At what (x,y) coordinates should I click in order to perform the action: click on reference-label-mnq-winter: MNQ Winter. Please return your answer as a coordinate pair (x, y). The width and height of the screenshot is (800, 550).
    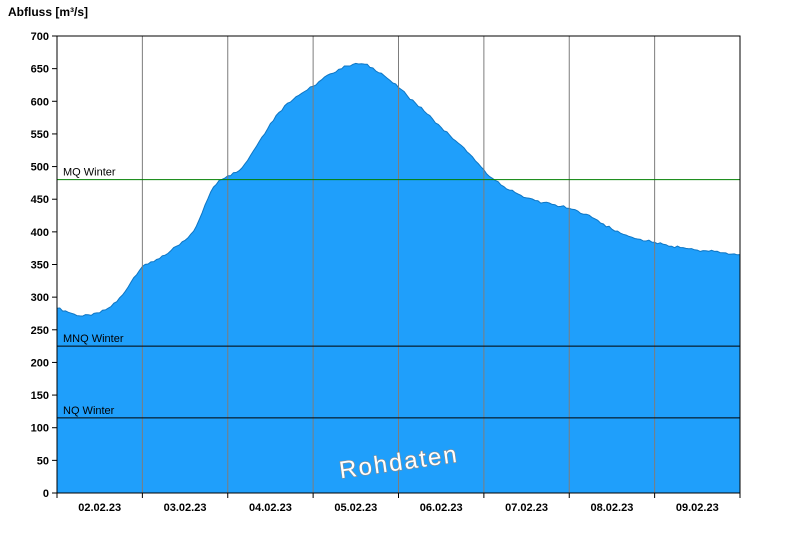
    Looking at the image, I should click on (93, 339).